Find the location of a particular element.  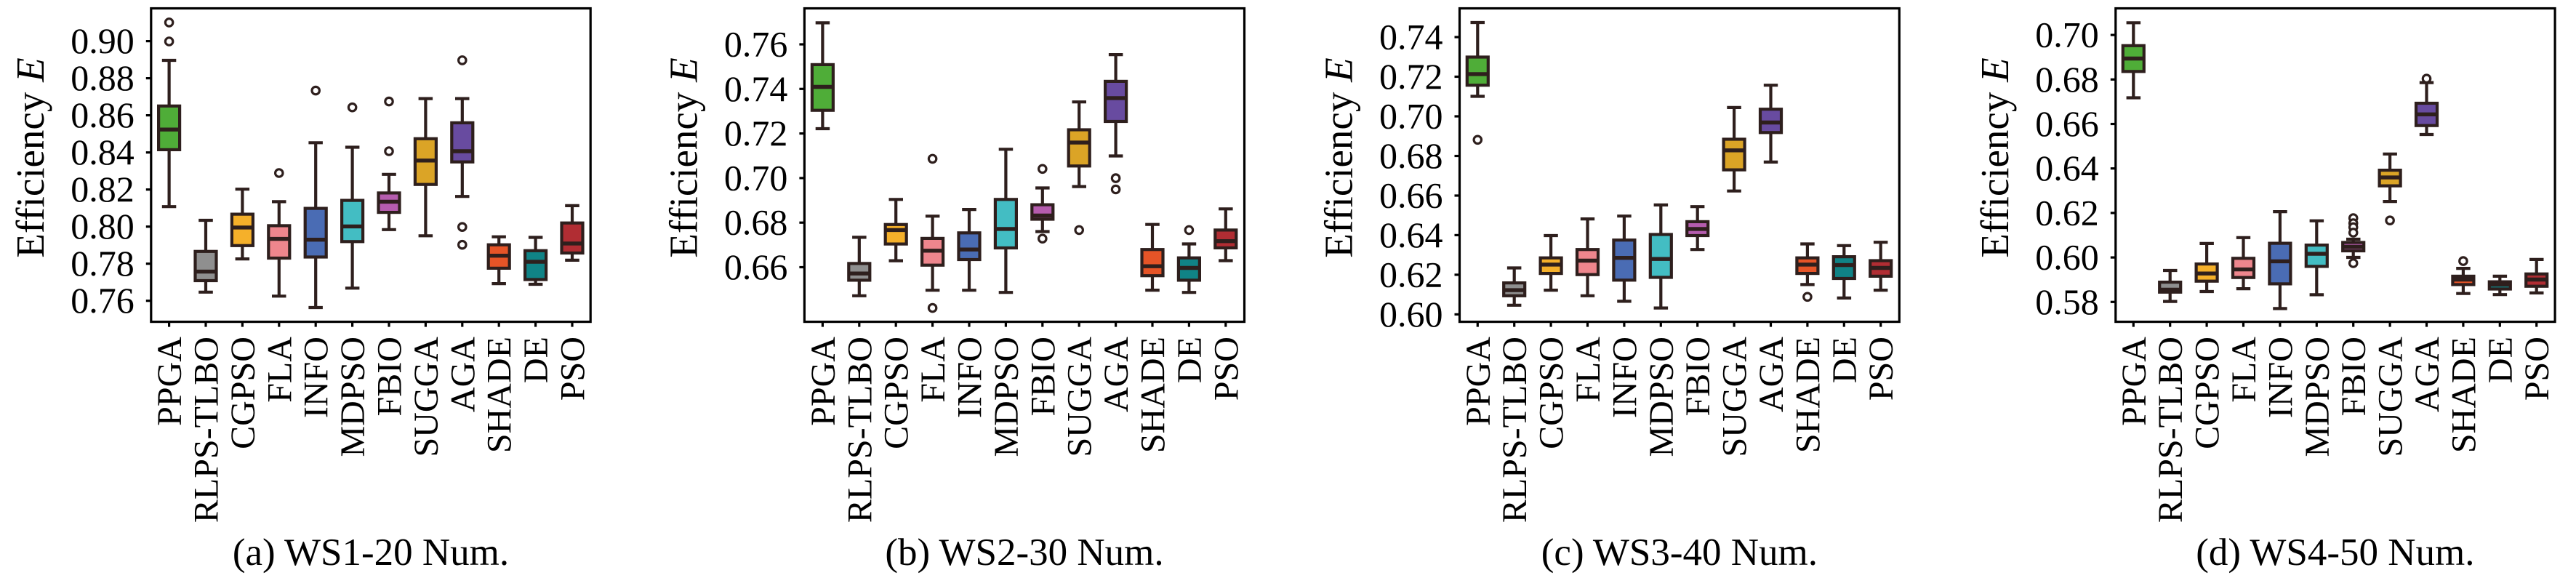

svg-text: (a) WS1-20 Num. is located at coordinates (371, 552).